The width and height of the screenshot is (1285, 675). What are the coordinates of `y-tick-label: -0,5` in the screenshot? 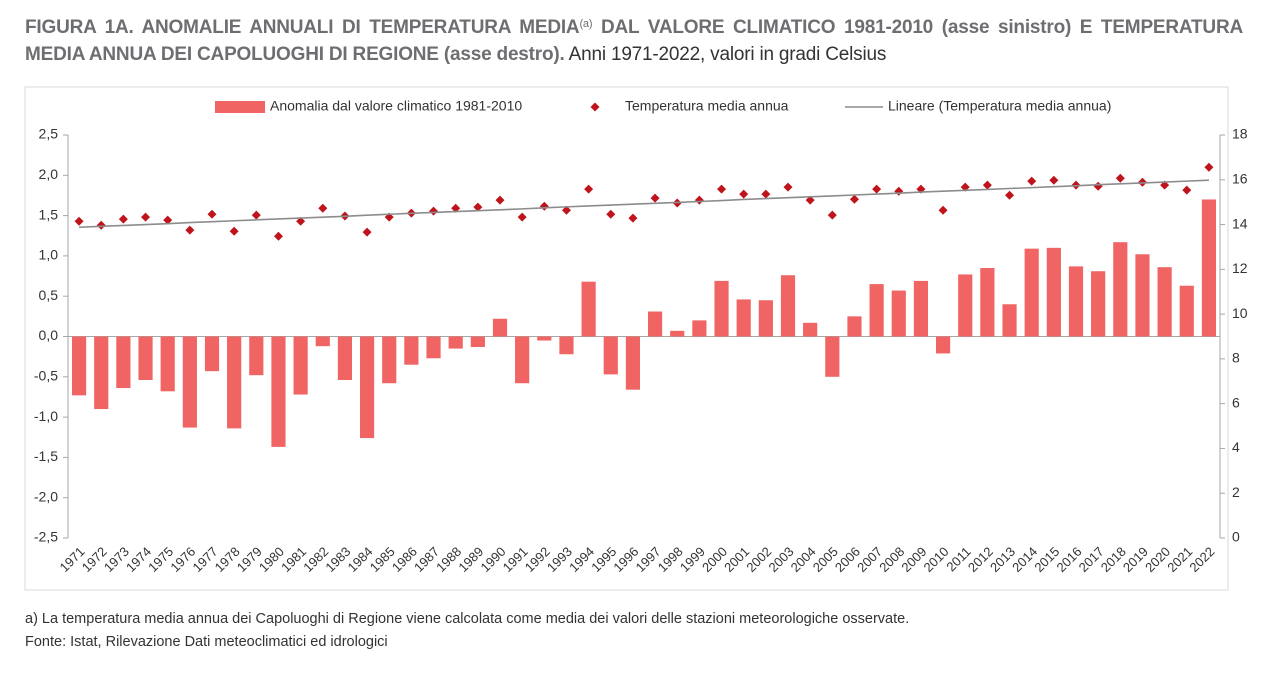 It's located at (46, 376).